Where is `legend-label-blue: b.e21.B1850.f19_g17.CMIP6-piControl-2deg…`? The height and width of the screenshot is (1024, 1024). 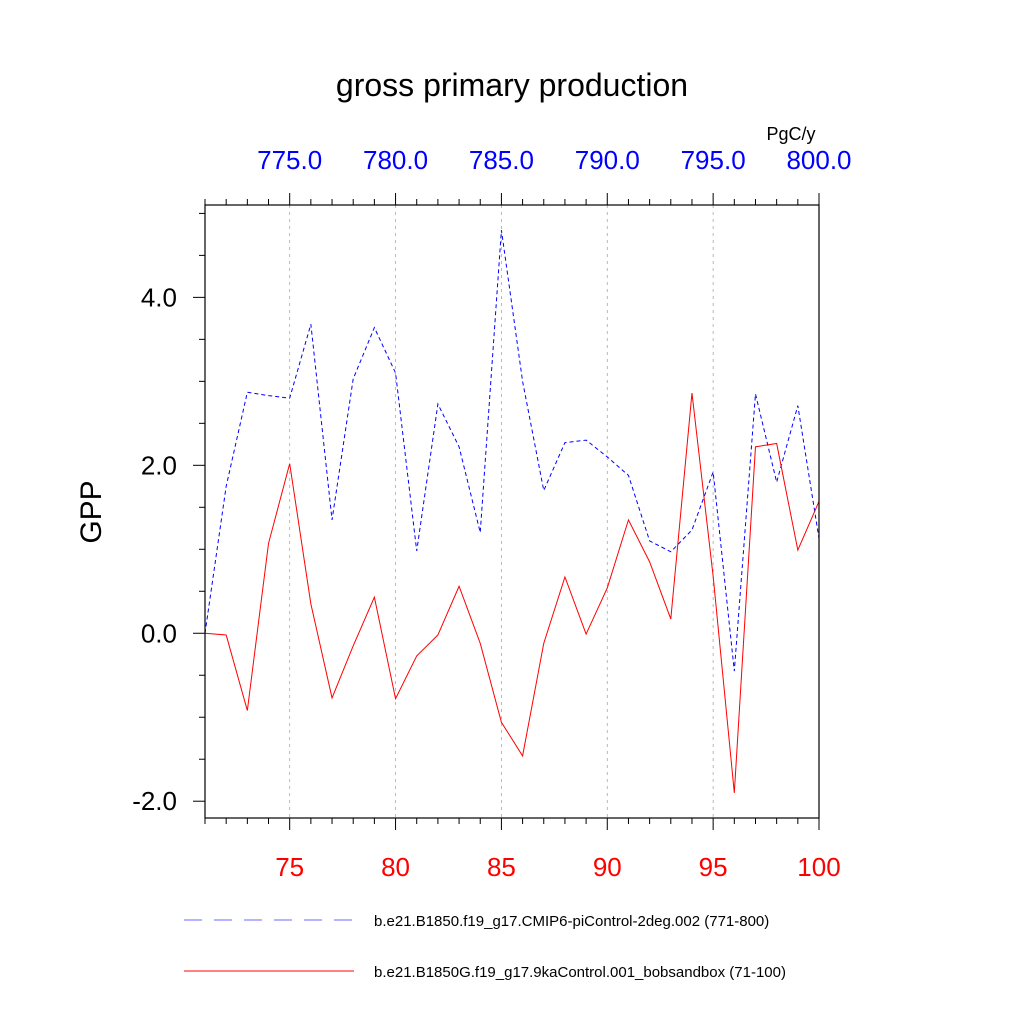 legend-label-blue: b.e21.B1850.f19_g17.CMIP6-piControl-2deg… is located at coordinates (571, 921).